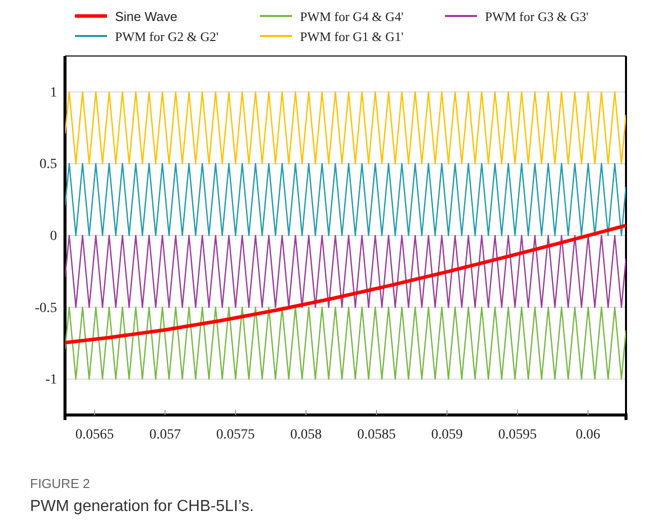 The image size is (646, 526). Describe the element at coordinates (48, 164) in the screenshot. I see `y-tick-label: 0.5` at that location.